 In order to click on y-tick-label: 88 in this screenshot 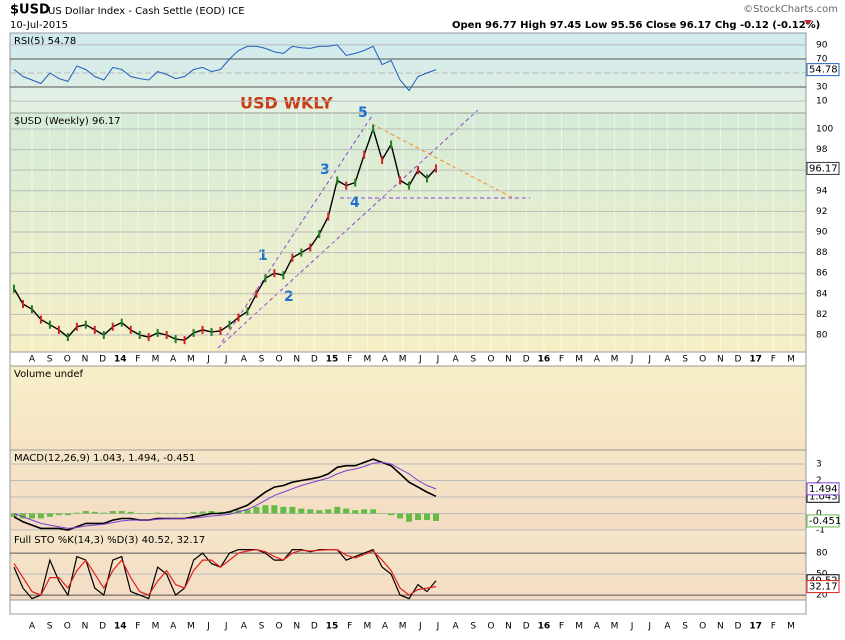, I will do `click(822, 253)`.